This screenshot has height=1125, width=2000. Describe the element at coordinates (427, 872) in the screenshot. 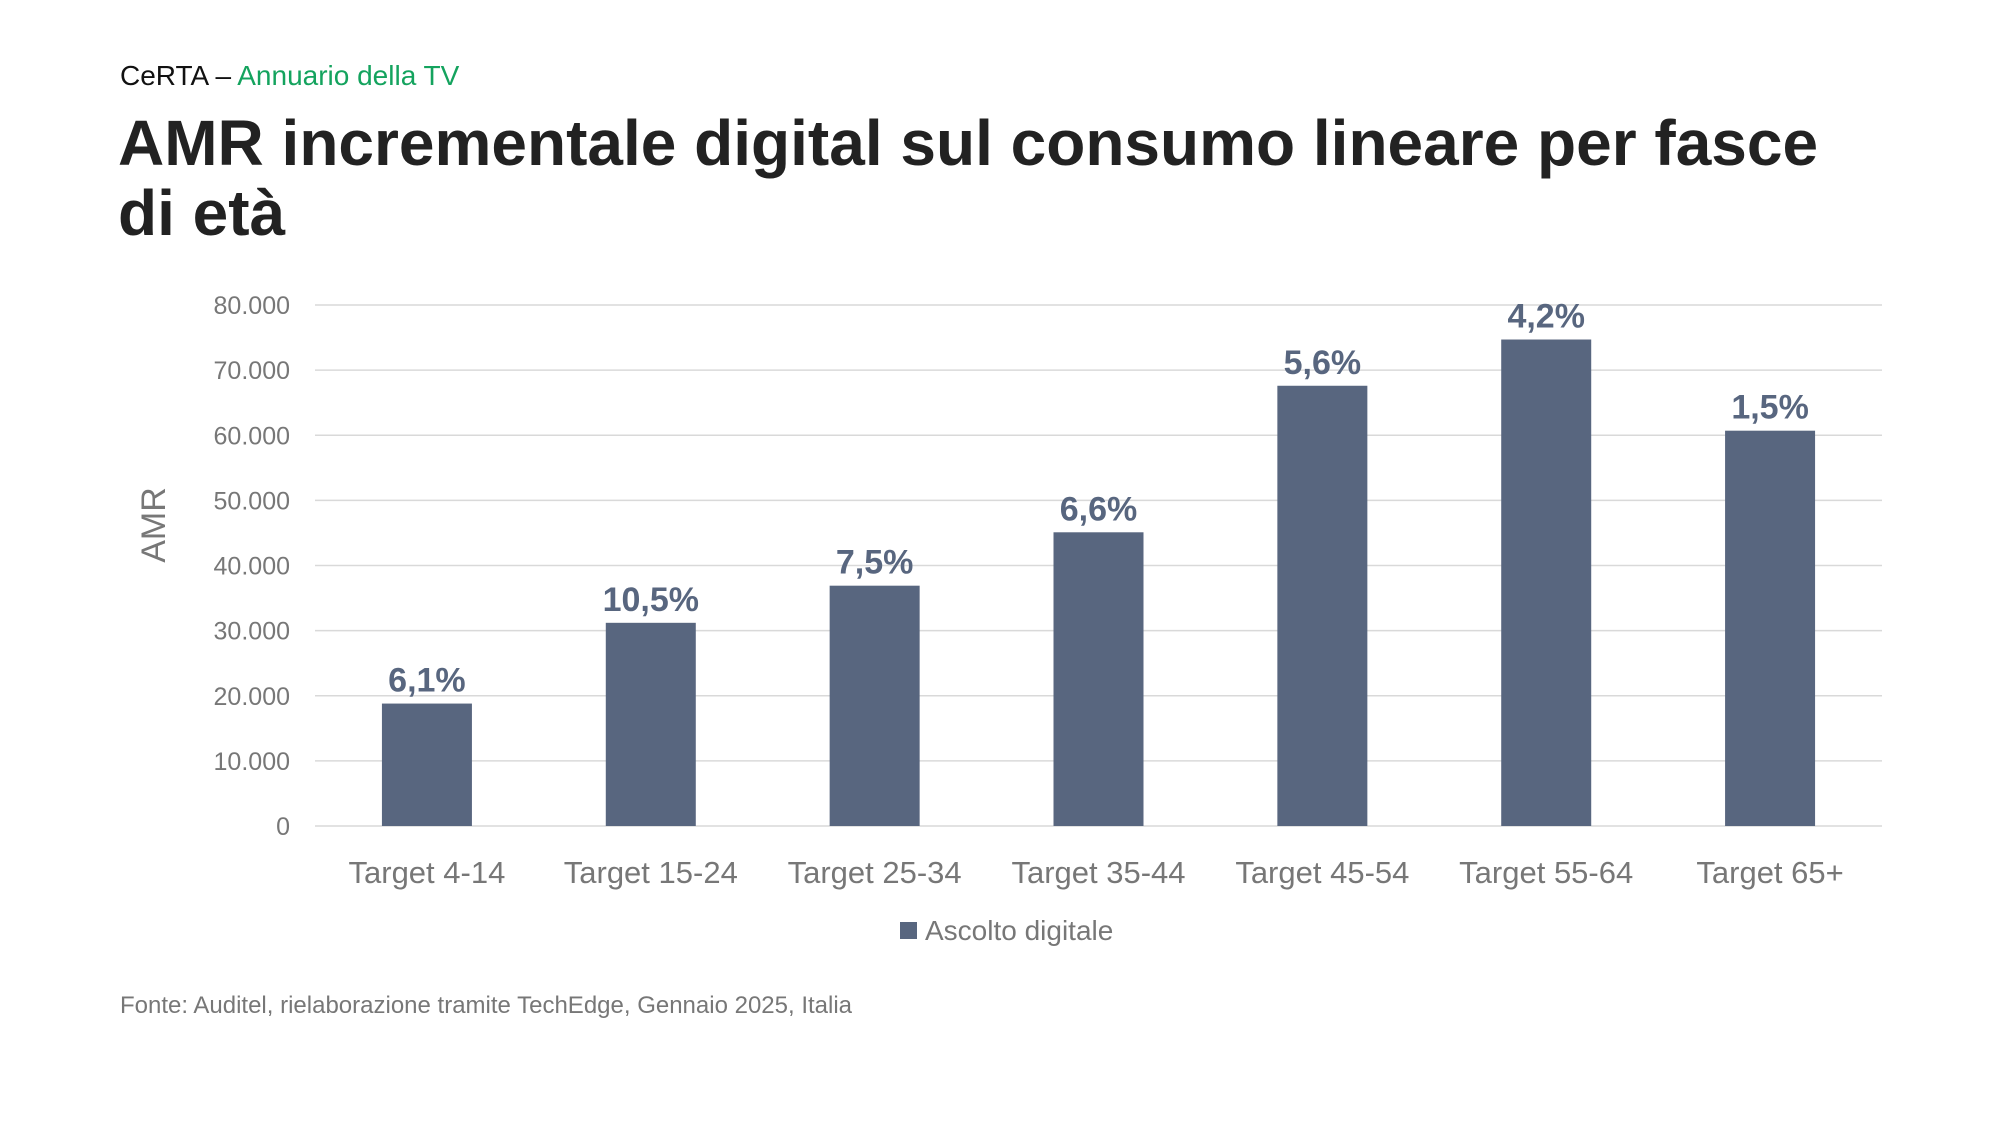

I see `x-tick-label: Target 4-14` at that location.